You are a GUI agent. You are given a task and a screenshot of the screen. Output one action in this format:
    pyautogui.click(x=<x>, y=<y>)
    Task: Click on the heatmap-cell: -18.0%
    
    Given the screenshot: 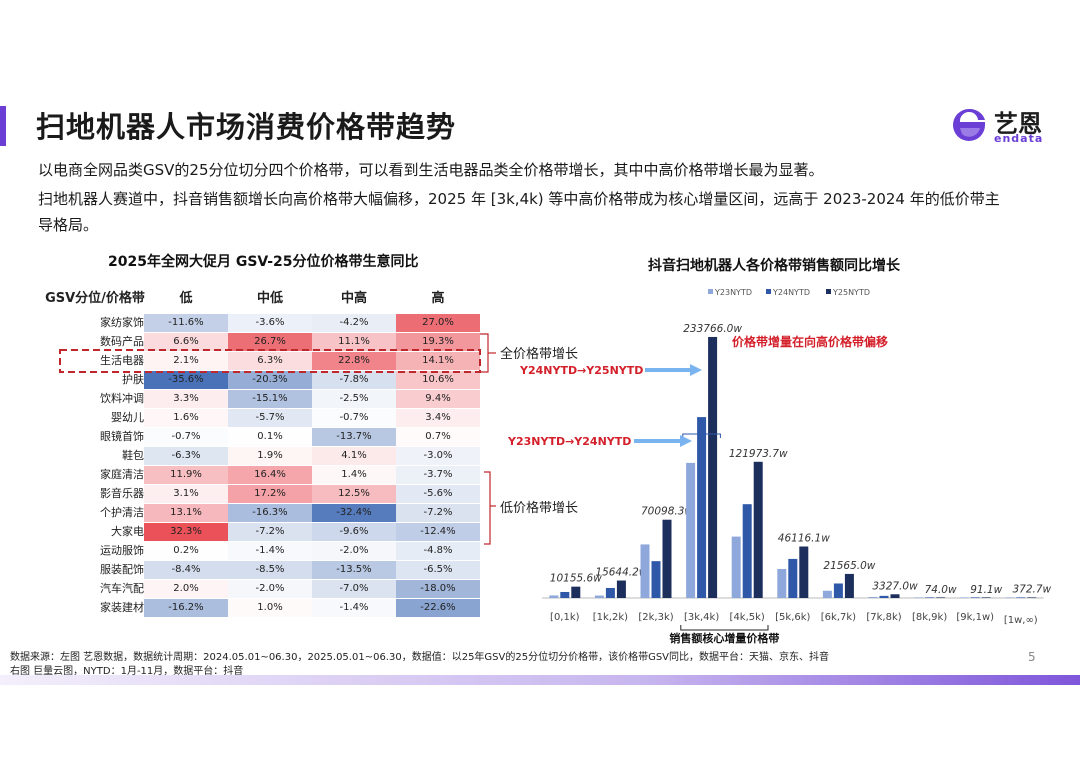 What is the action you would take?
    pyautogui.click(x=438, y=589)
    